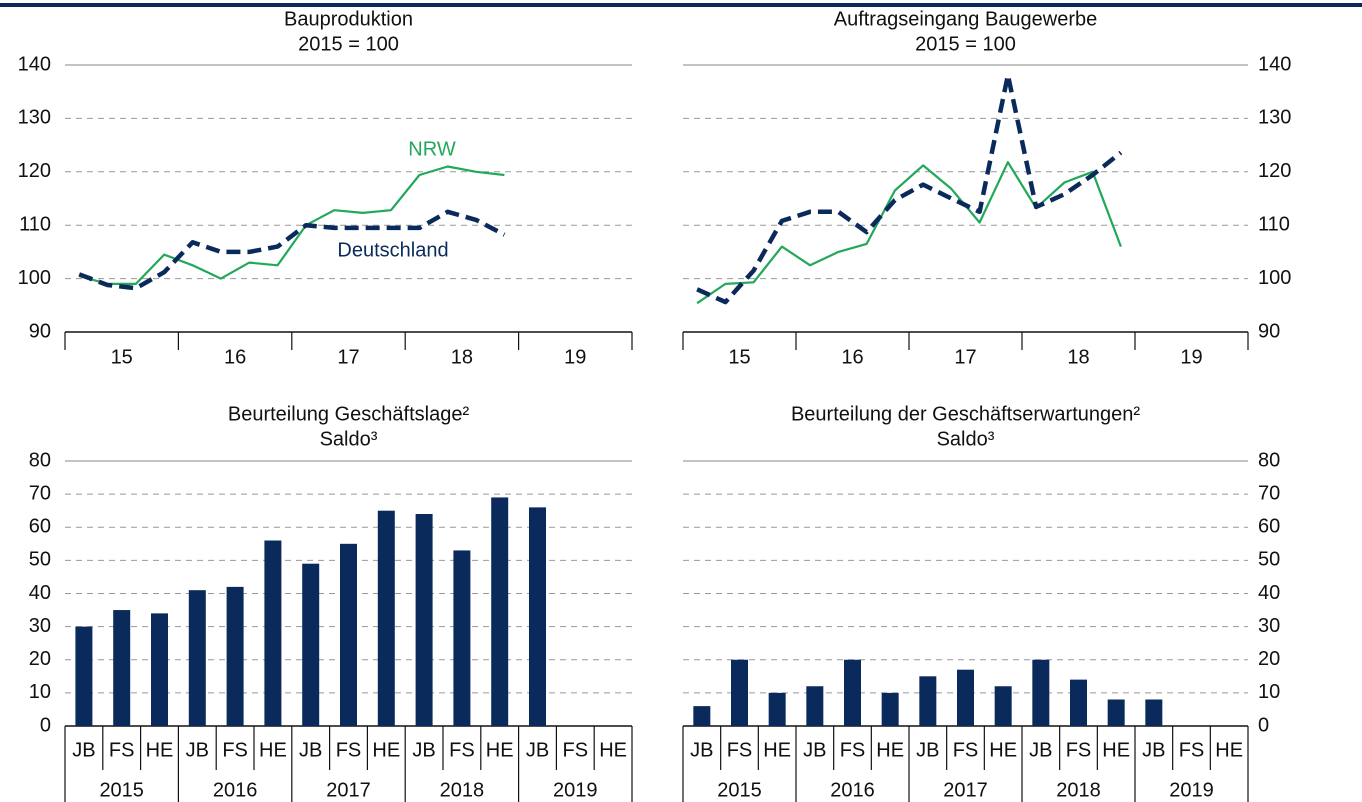 The width and height of the screenshot is (1362, 802). What do you see at coordinates (348, 19) in the screenshot?
I see `chart-title: Bauproduktion` at bounding box center [348, 19].